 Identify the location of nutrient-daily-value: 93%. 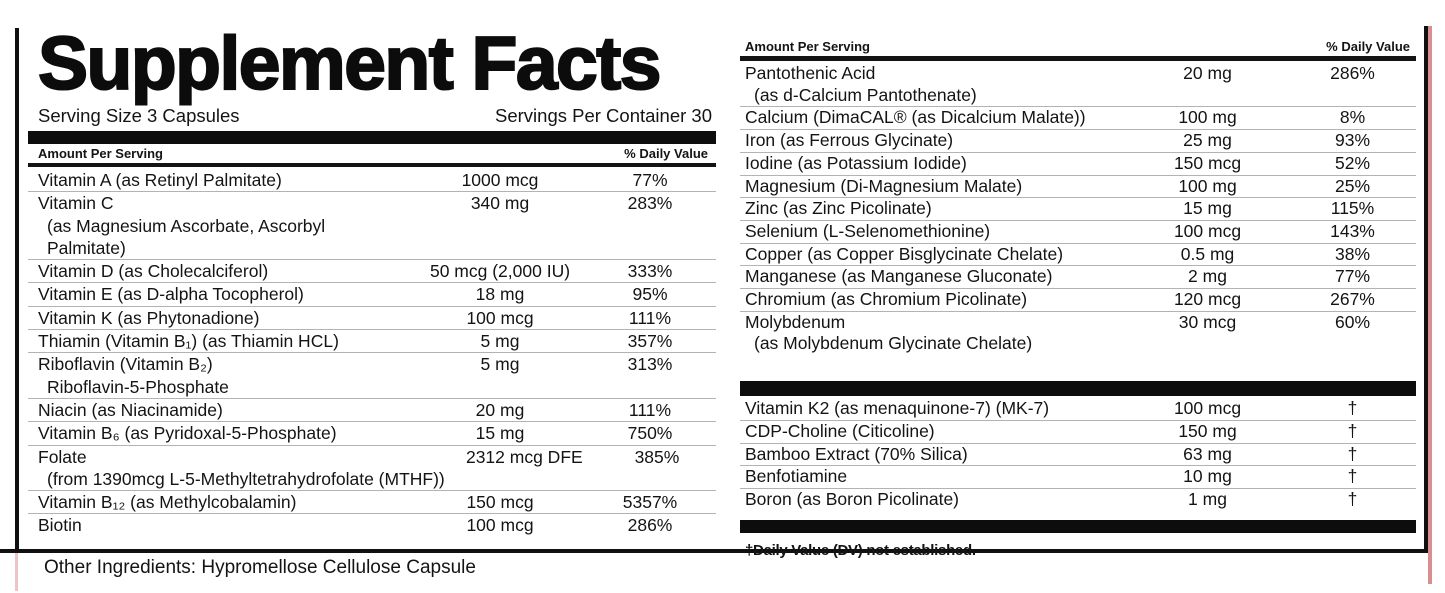
(1352, 140).